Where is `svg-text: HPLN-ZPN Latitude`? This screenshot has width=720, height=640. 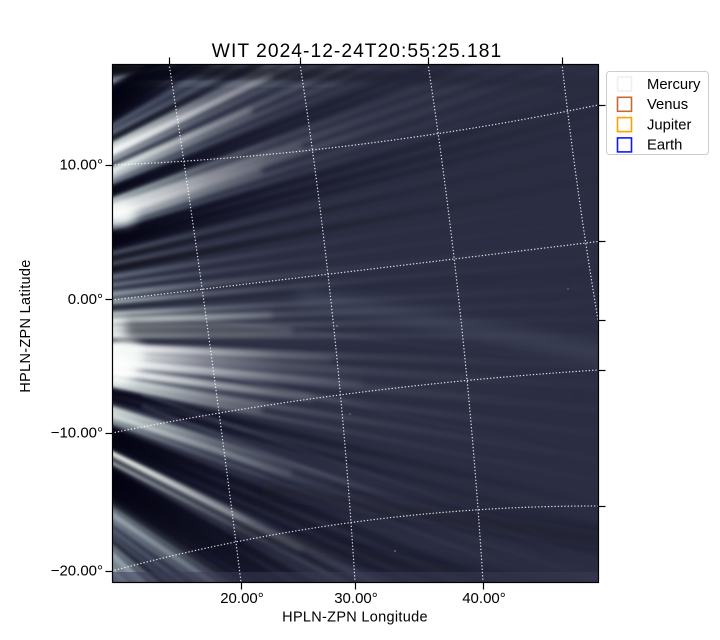 svg-text: HPLN-ZPN Latitude is located at coordinates (26, 325).